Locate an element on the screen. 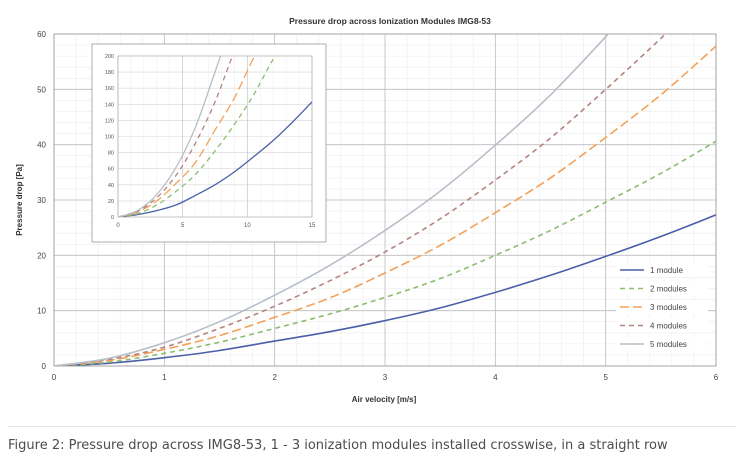  inset-y-tick-label: 140 is located at coordinates (109, 105).